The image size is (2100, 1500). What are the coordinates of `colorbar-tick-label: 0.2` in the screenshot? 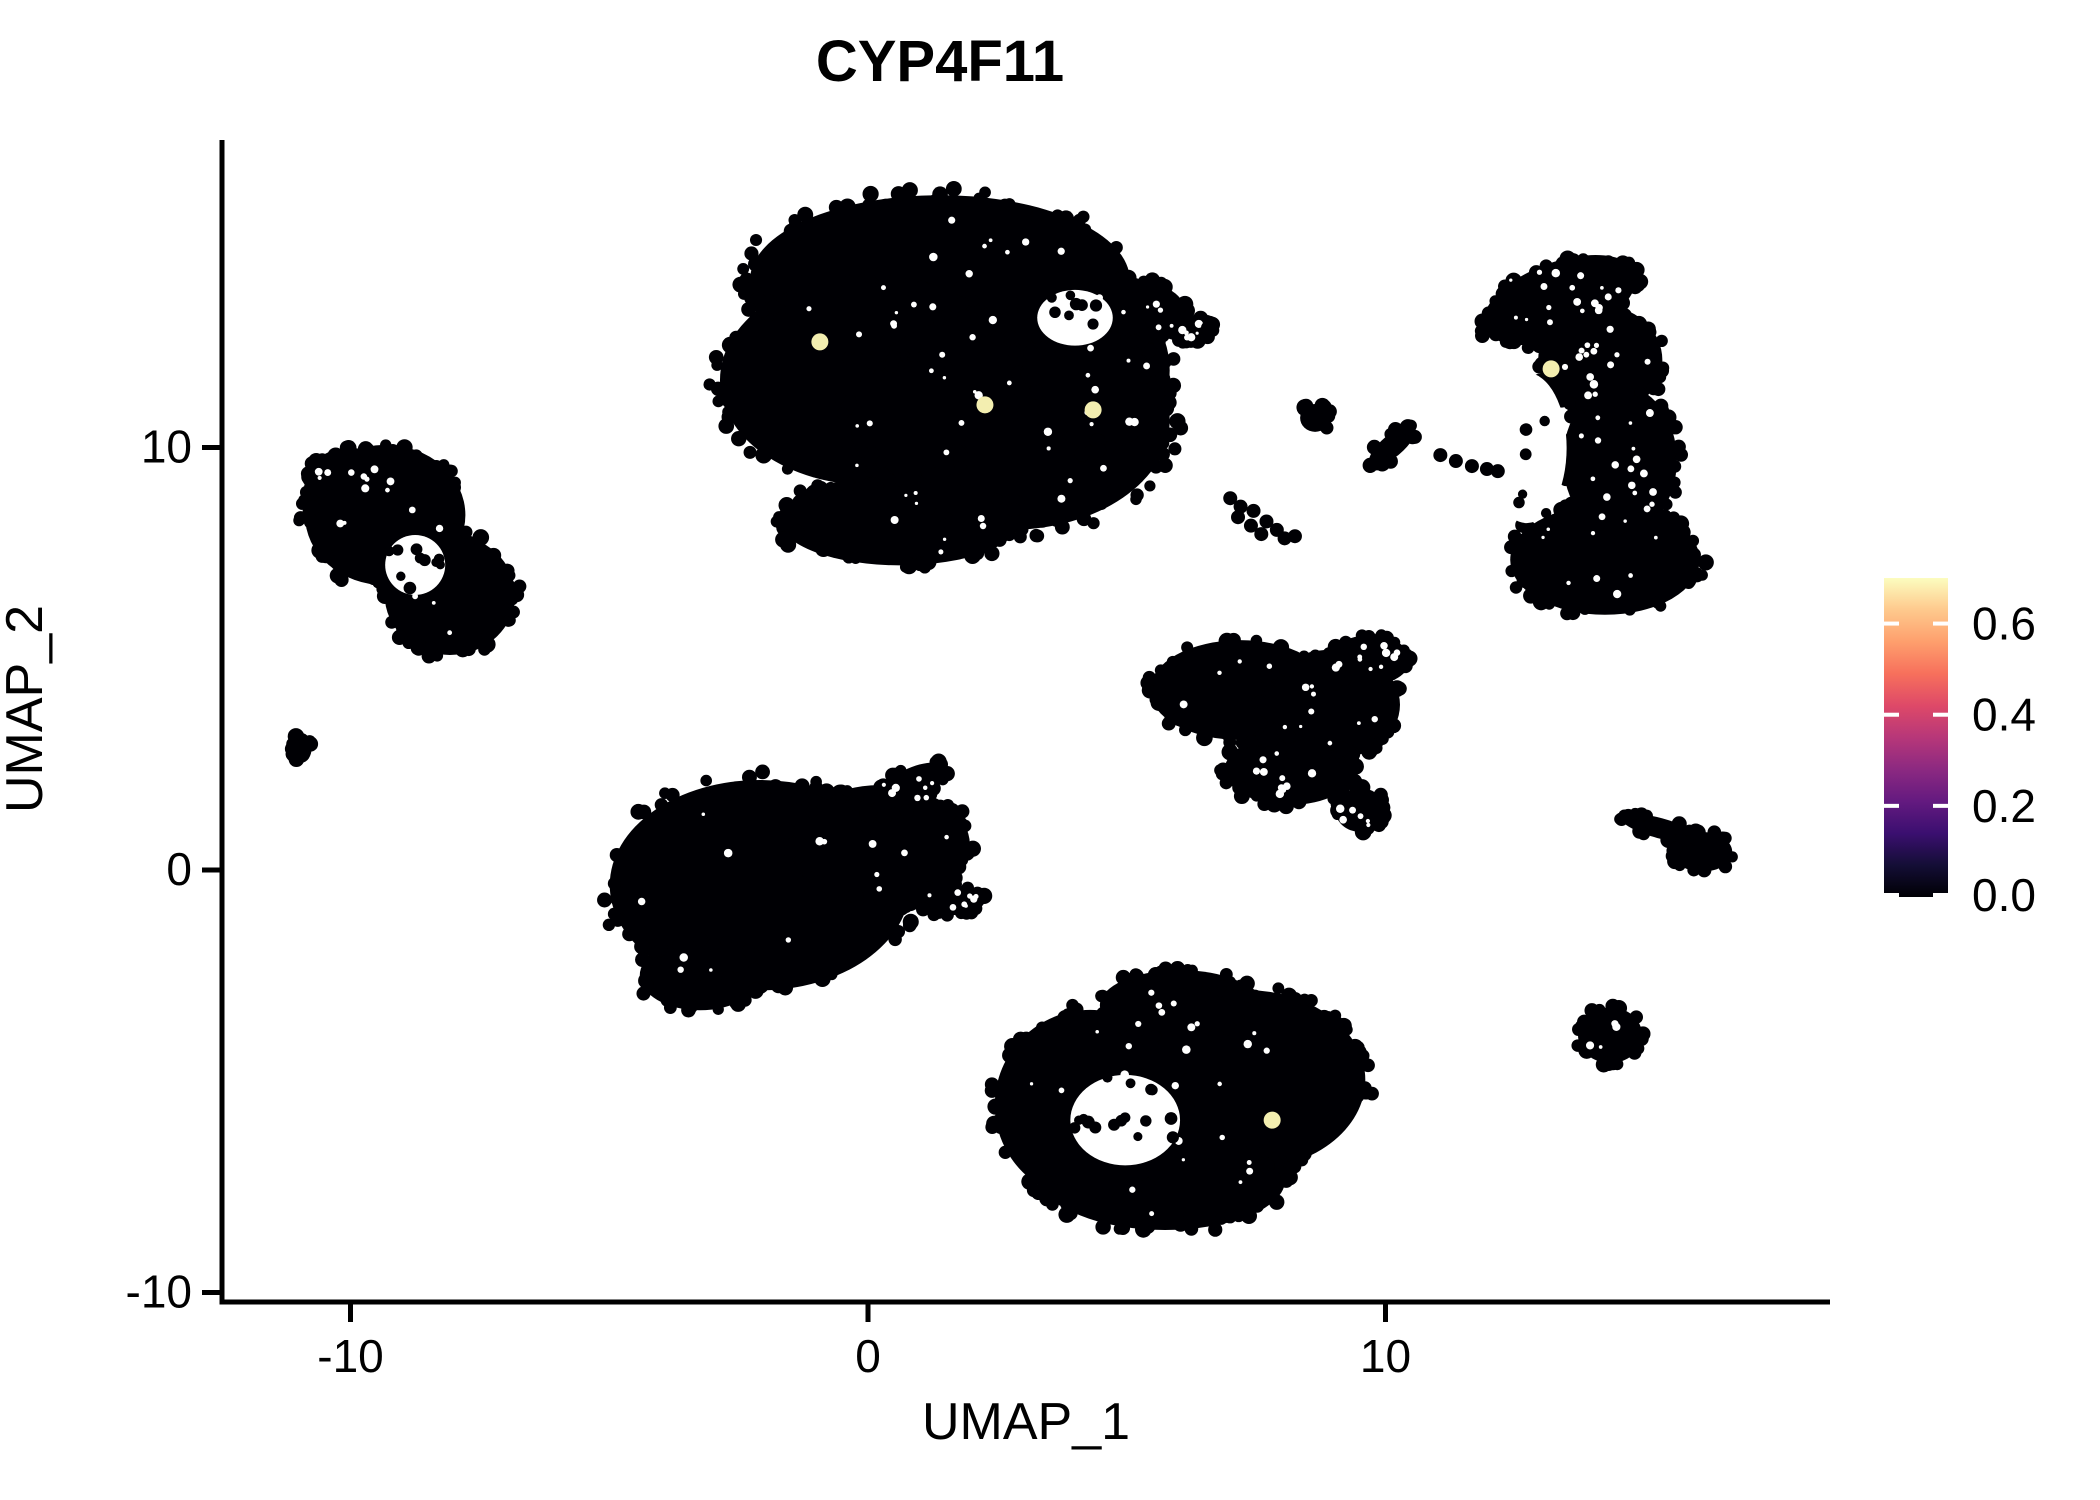 It's located at (2004, 806).